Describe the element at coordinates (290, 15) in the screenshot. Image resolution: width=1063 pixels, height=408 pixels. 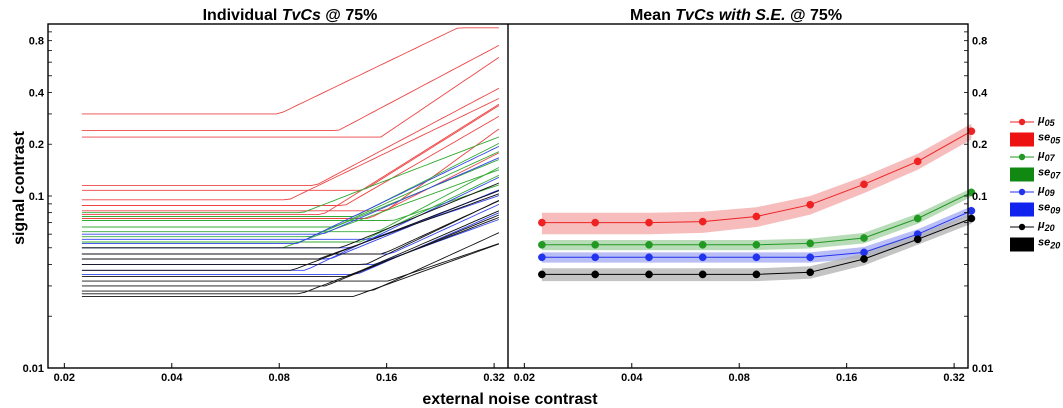
I see `left-panel-title: Individual TvCs @ 75%` at that location.